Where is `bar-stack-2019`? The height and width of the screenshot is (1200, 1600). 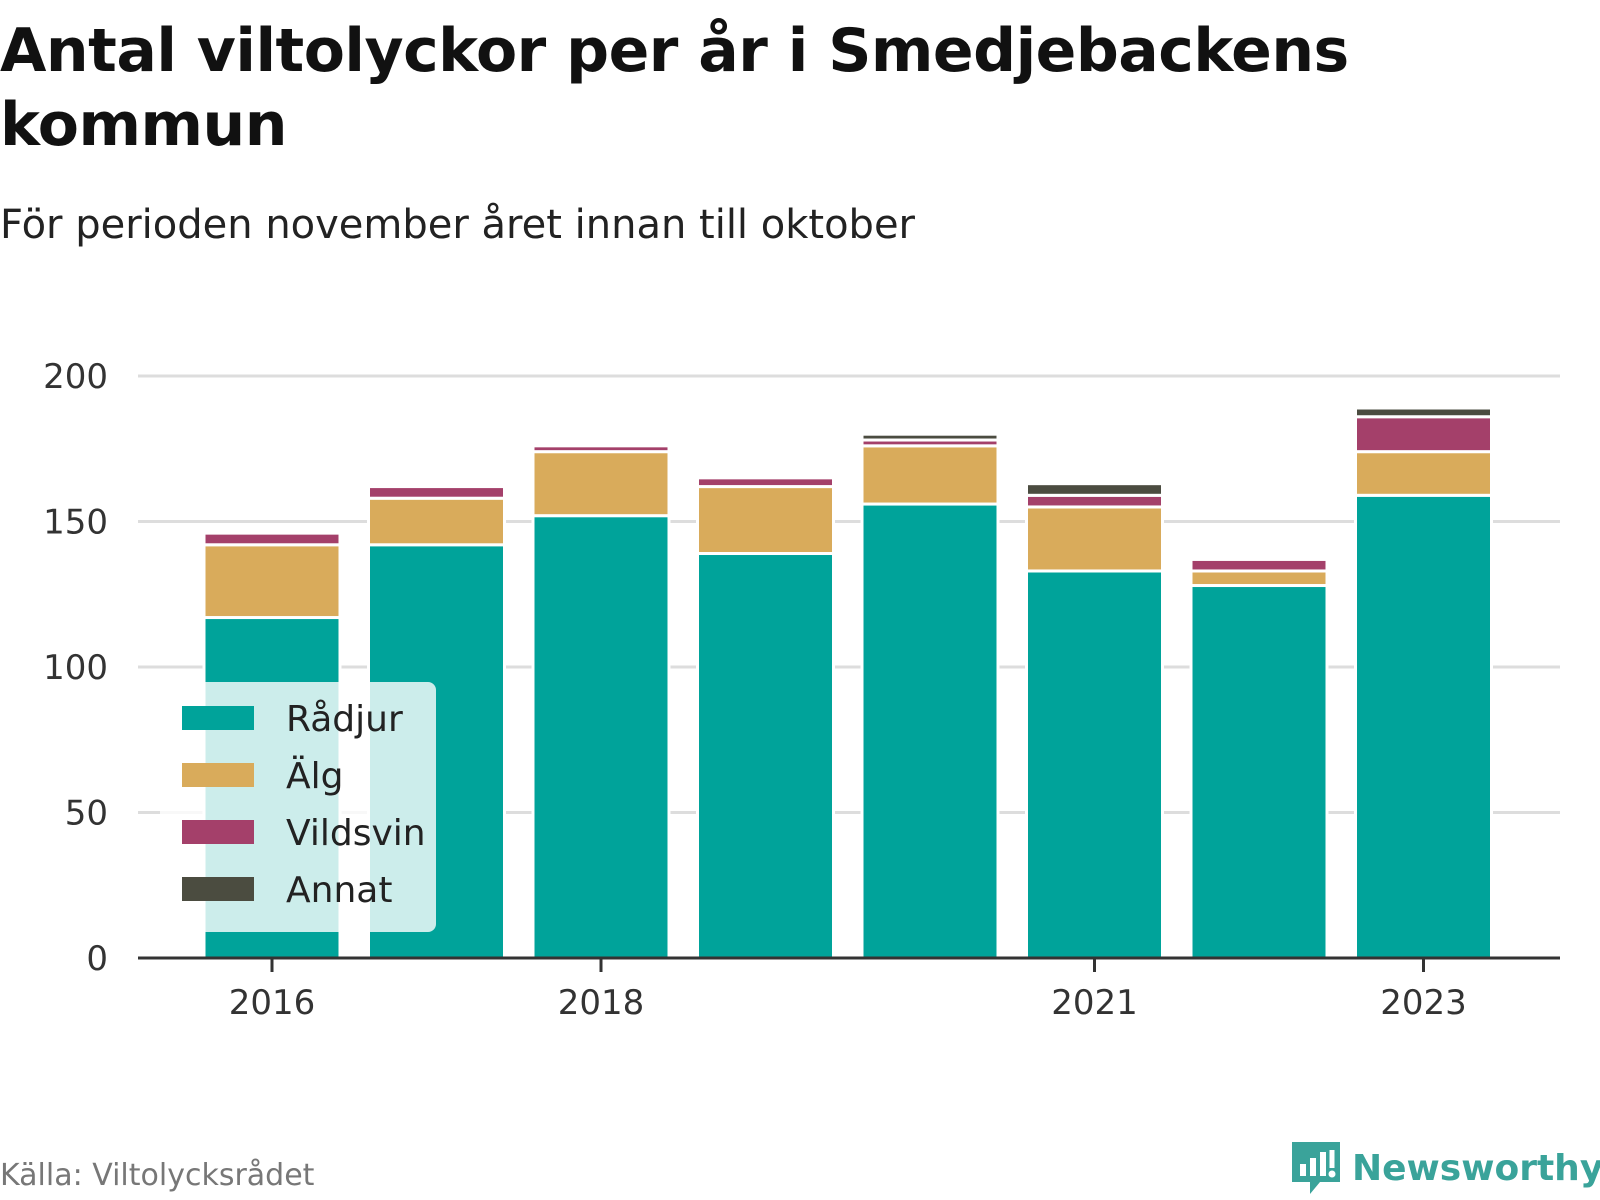
bar-stack-2019 is located at coordinates (765, 718).